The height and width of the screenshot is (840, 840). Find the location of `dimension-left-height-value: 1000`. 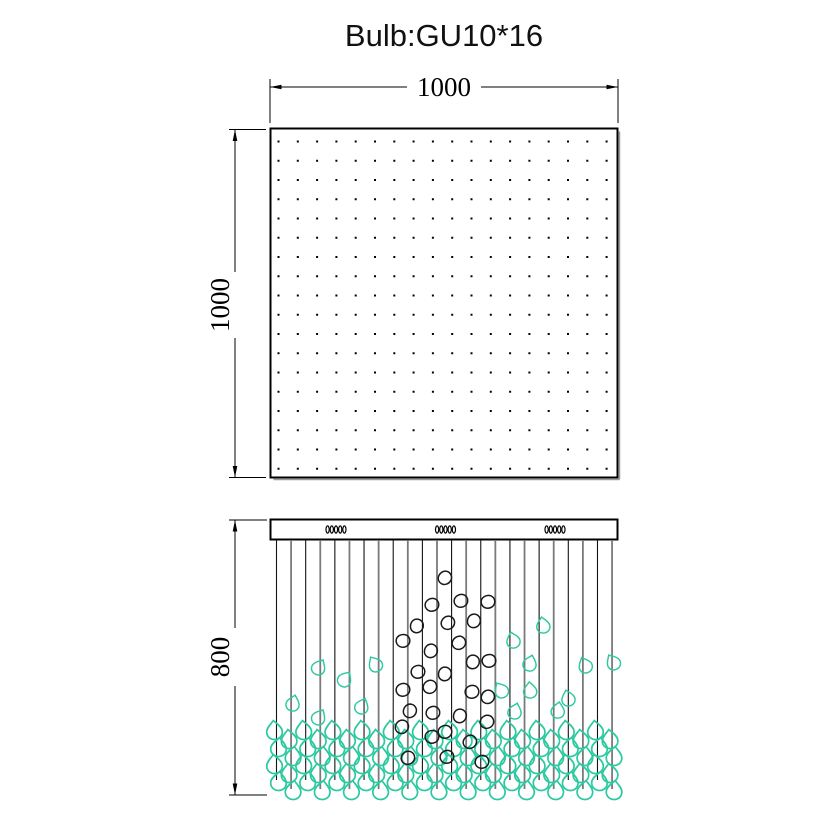

dimension-left-height-value: 1000 is located at coordinates (220, 305).